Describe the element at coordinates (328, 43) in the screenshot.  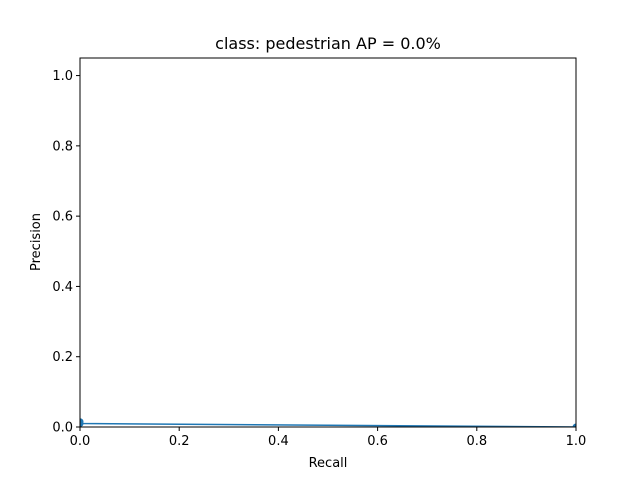
I see `chart-title: class: pedestrian AP = 0.0%` at that location.